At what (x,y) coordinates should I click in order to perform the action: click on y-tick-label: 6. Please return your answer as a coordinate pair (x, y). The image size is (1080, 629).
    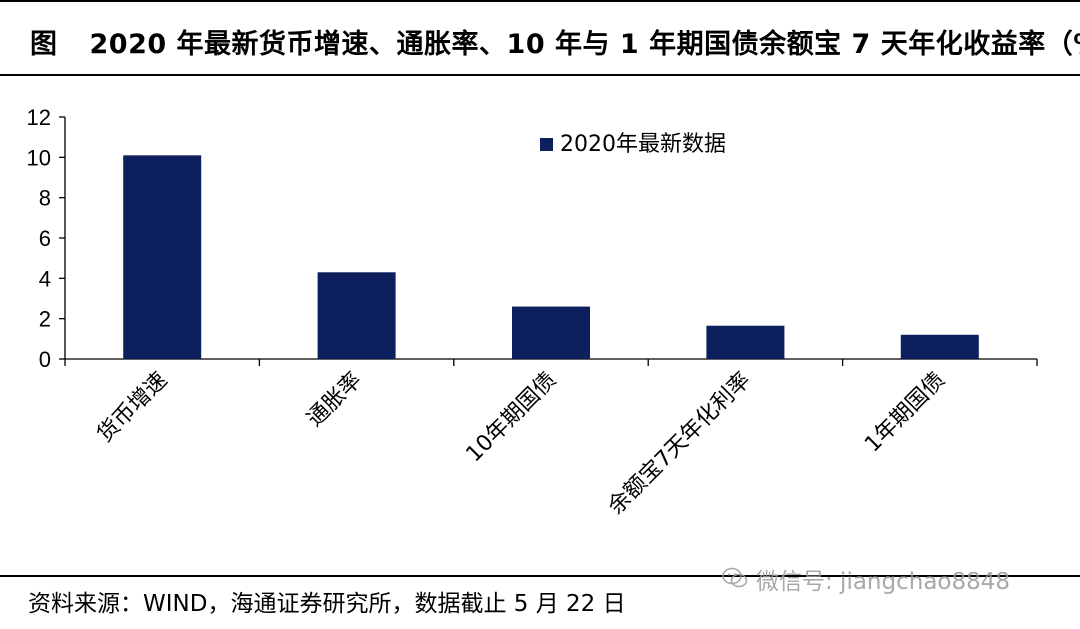
    Looking at the image, I should click on (45, 238).